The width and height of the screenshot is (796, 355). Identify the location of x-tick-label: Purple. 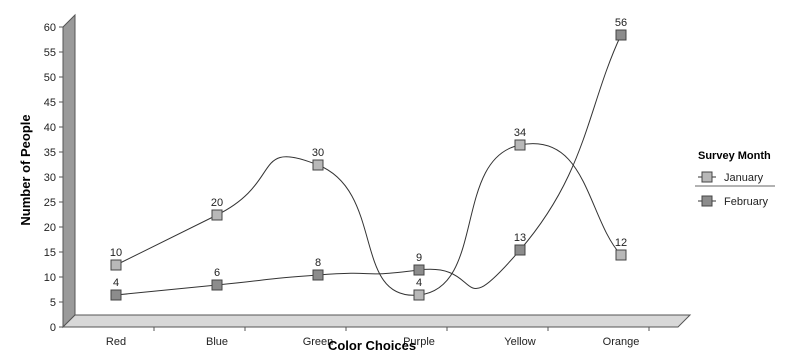
(419, 342).